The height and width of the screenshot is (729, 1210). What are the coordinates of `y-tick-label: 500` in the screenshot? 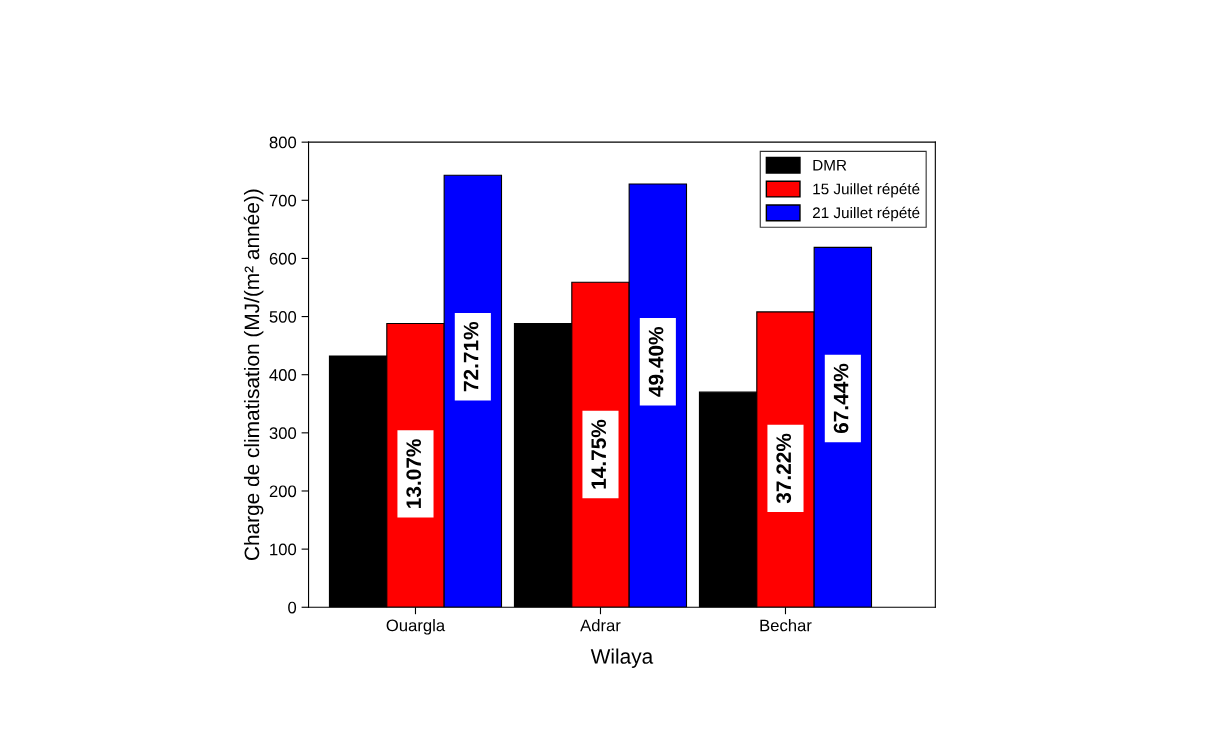 It's located at (283, 316).